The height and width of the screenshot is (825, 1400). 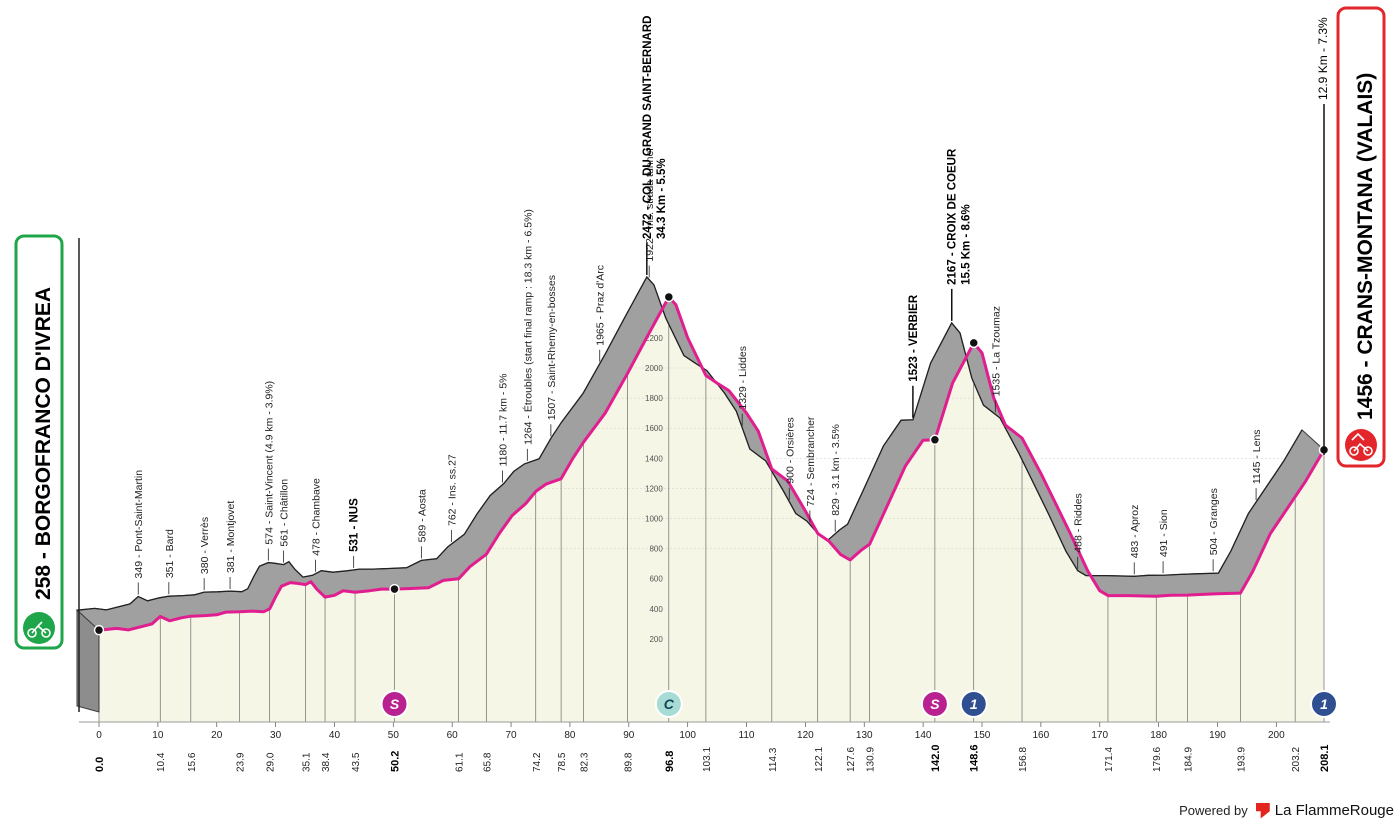 I want to click on altitude-tick-label: 1400, so click(x=654, y=458).